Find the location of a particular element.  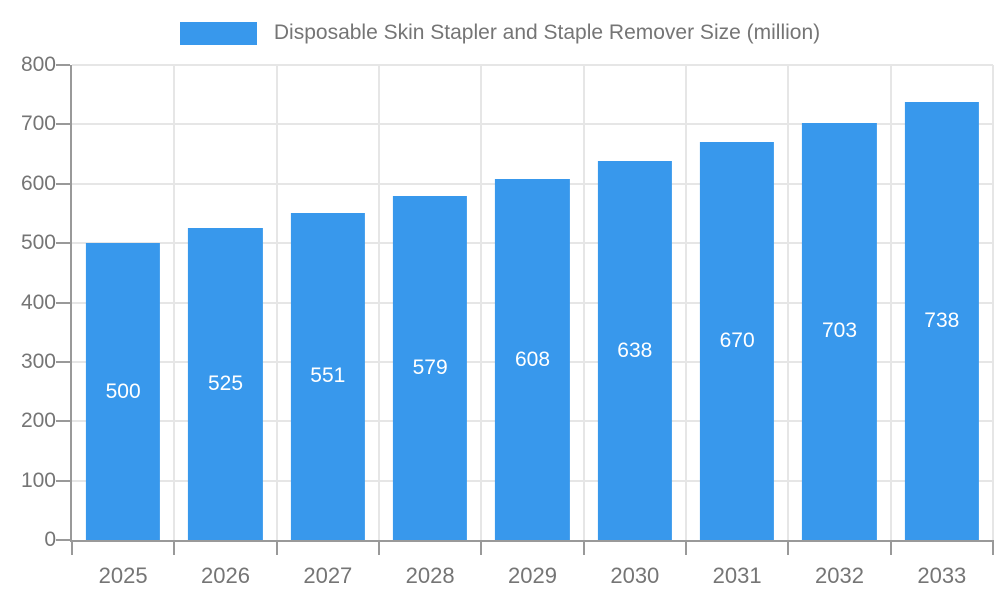

bar-value-label: 738 is located at coordinates (942, 320).